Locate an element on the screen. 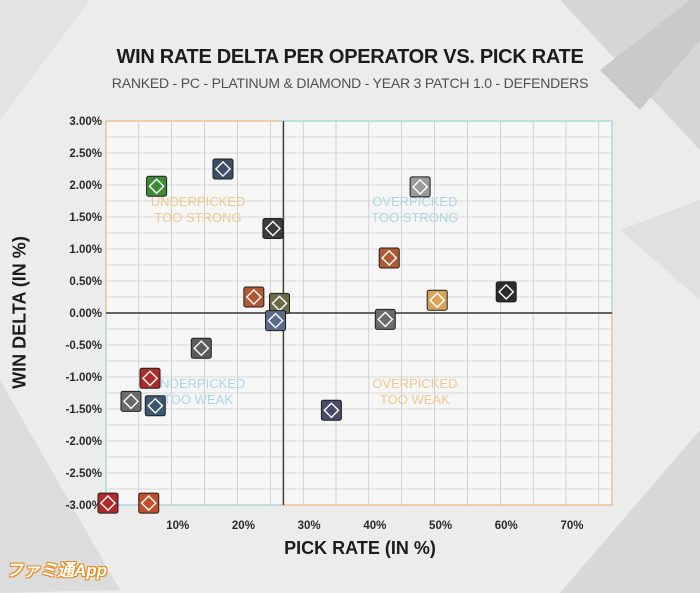  y-tick-label: 1.00% is located at coordinates (85, 250).